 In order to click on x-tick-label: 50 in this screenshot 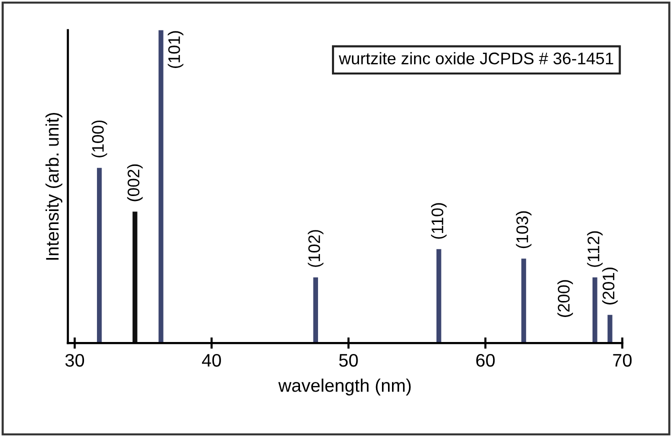, I will do `click(348, 360)`.